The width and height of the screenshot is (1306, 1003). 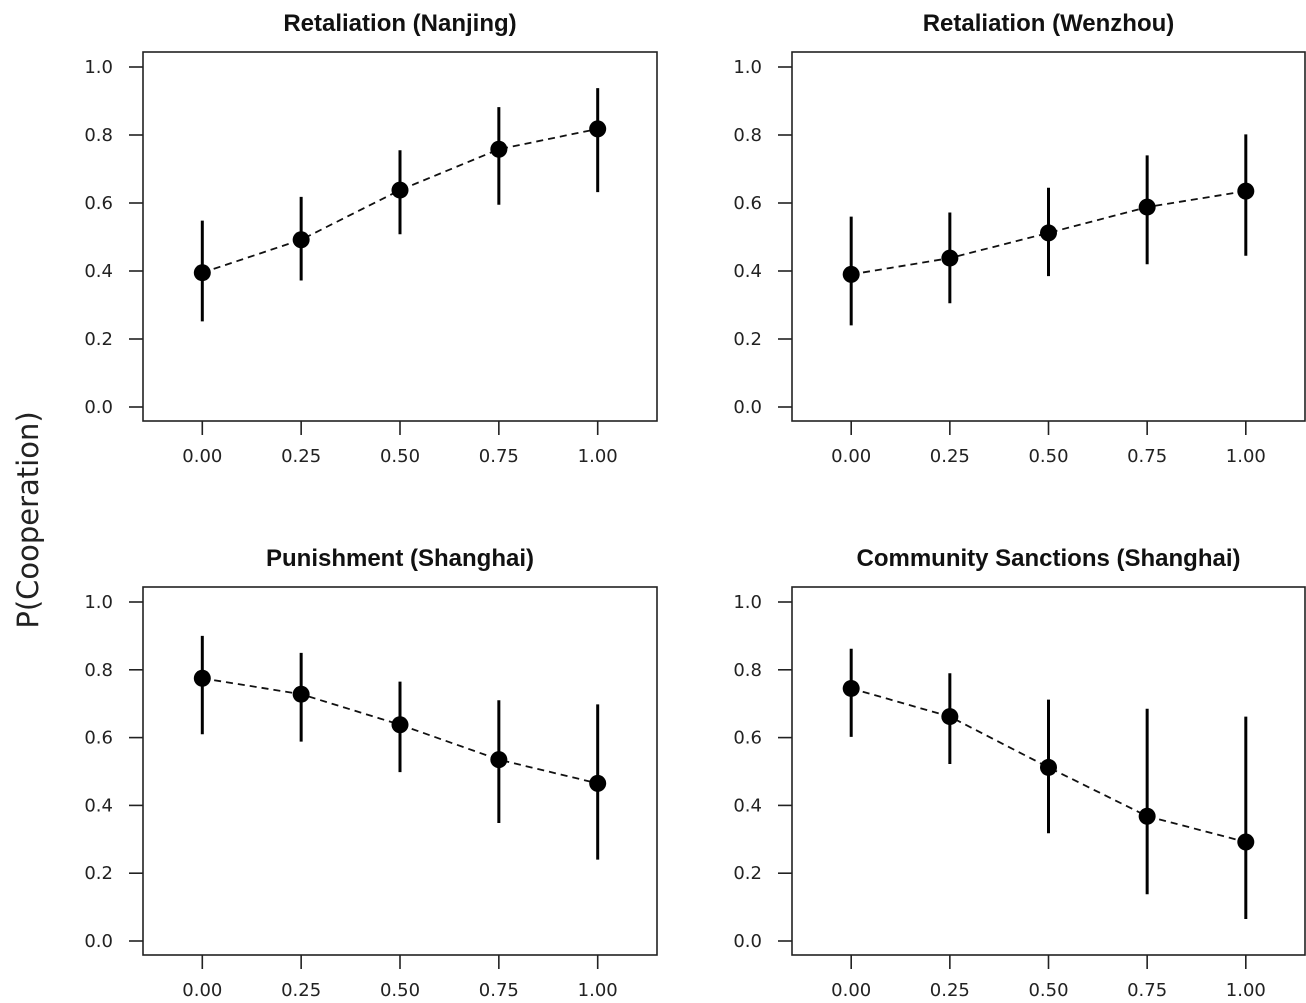 I want to click on panel-title: Community Sanctions (Shanghai), so click(x=1048, y=558).